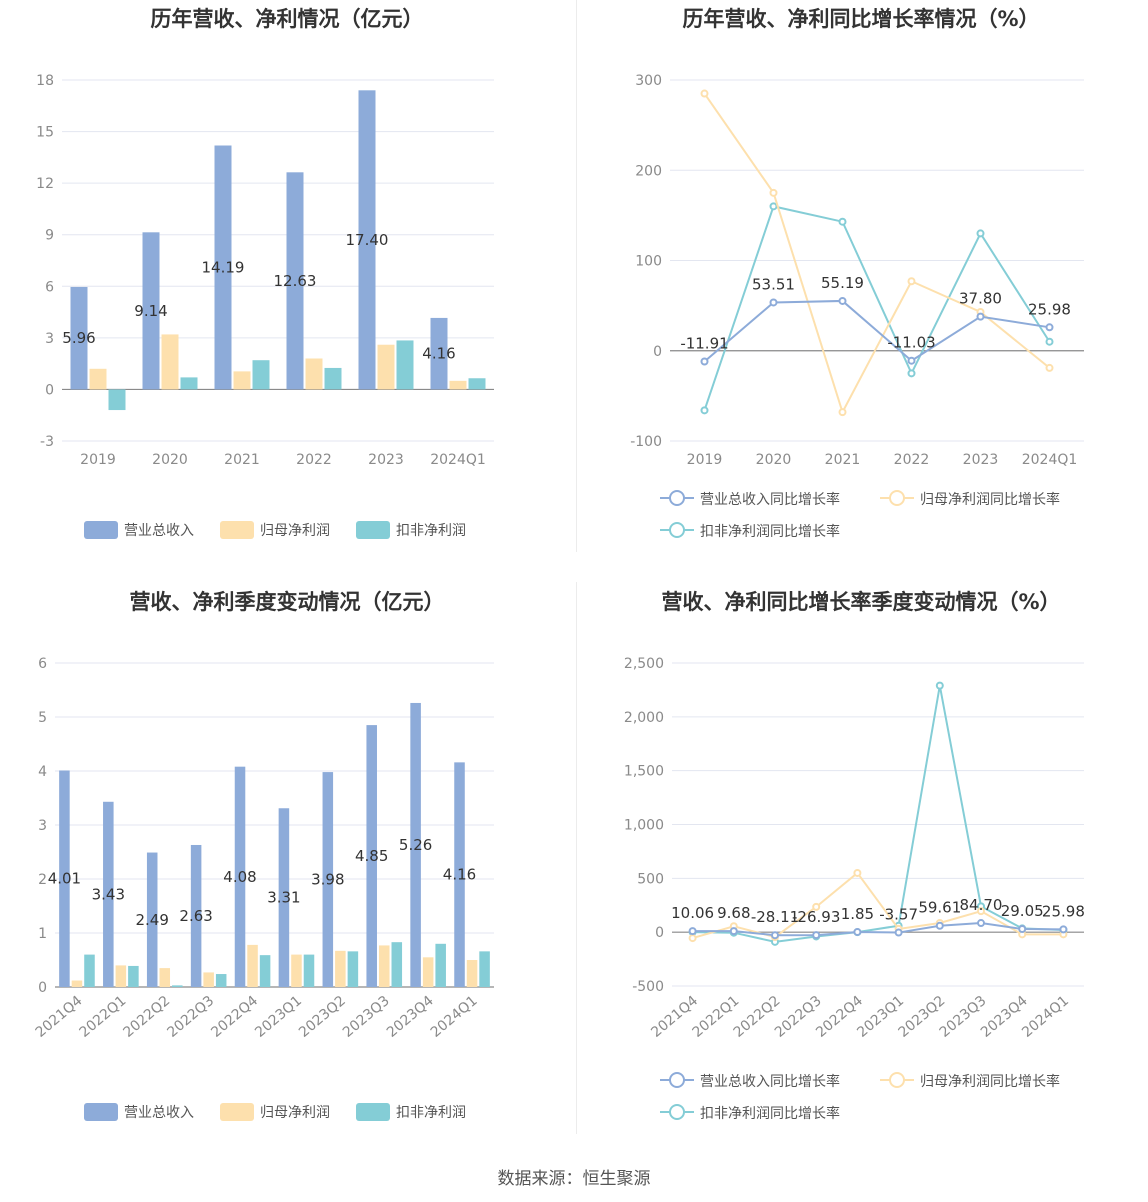 The height and width of the screenshot is (1202, 1148). Describe the element at coordinates (314, 460) in the screenshot. I see `x-tick-label: 2022` at that location.